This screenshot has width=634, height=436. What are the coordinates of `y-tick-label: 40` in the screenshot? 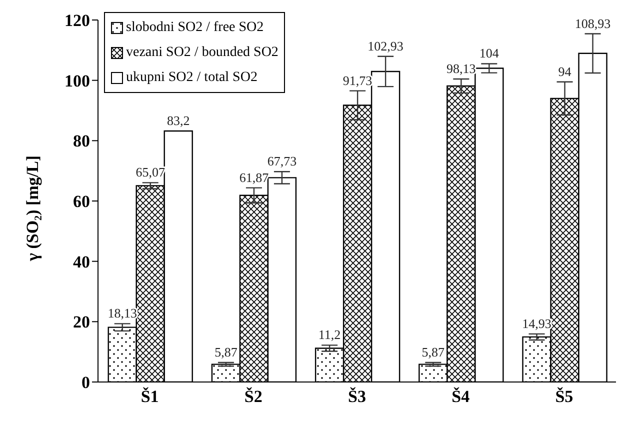 It's located at (81, 262).